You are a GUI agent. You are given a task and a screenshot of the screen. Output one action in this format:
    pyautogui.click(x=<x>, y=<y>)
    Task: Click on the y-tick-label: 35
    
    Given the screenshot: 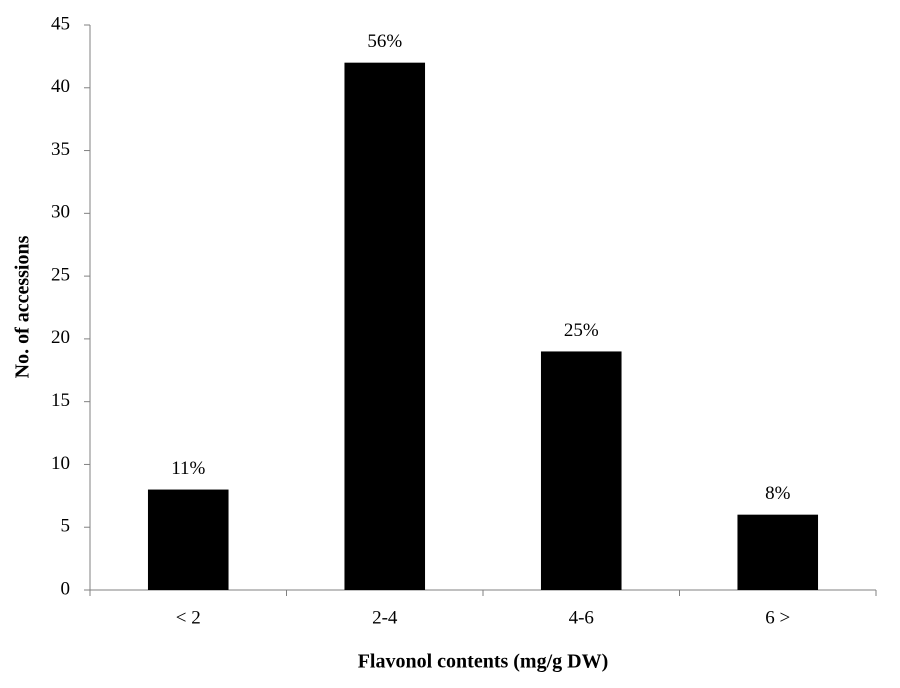 What is the action you would take?
    pyautogui.click(x=60, y=149)
    